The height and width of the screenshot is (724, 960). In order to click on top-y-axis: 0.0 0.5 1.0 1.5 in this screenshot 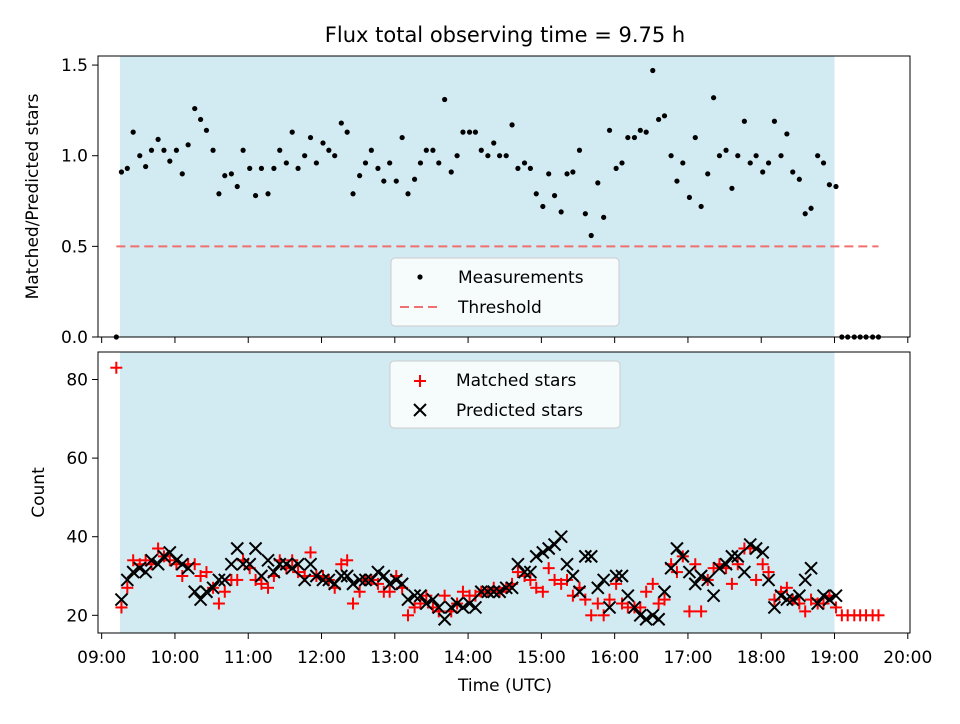, I will do `click(79, 202)`.